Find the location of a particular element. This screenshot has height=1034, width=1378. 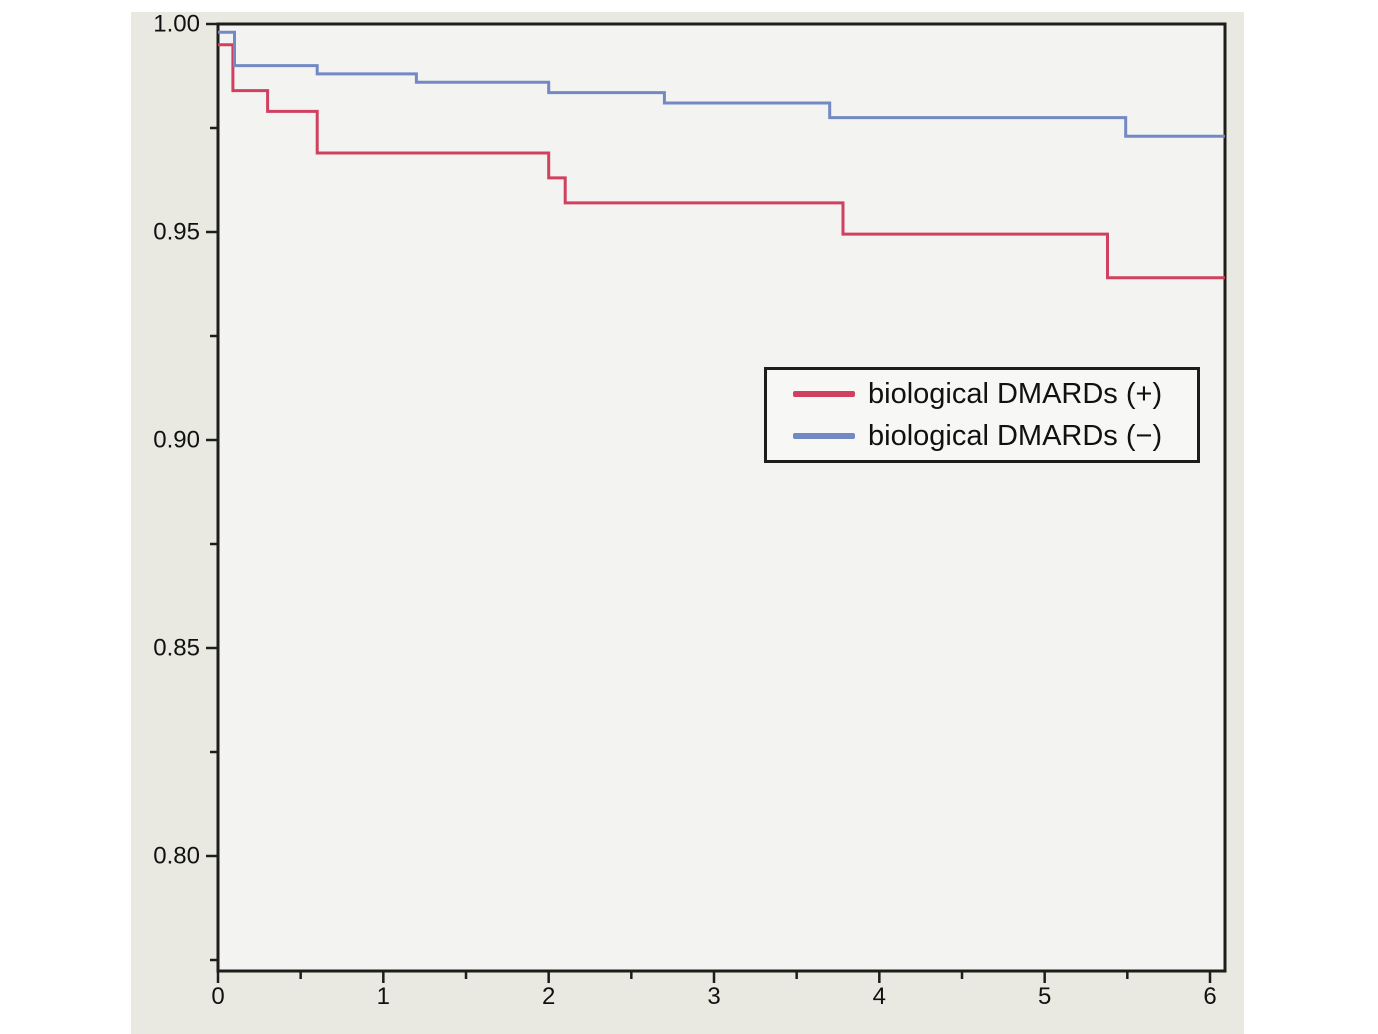

svg-text: 1 is located at coordinates (383, 996).